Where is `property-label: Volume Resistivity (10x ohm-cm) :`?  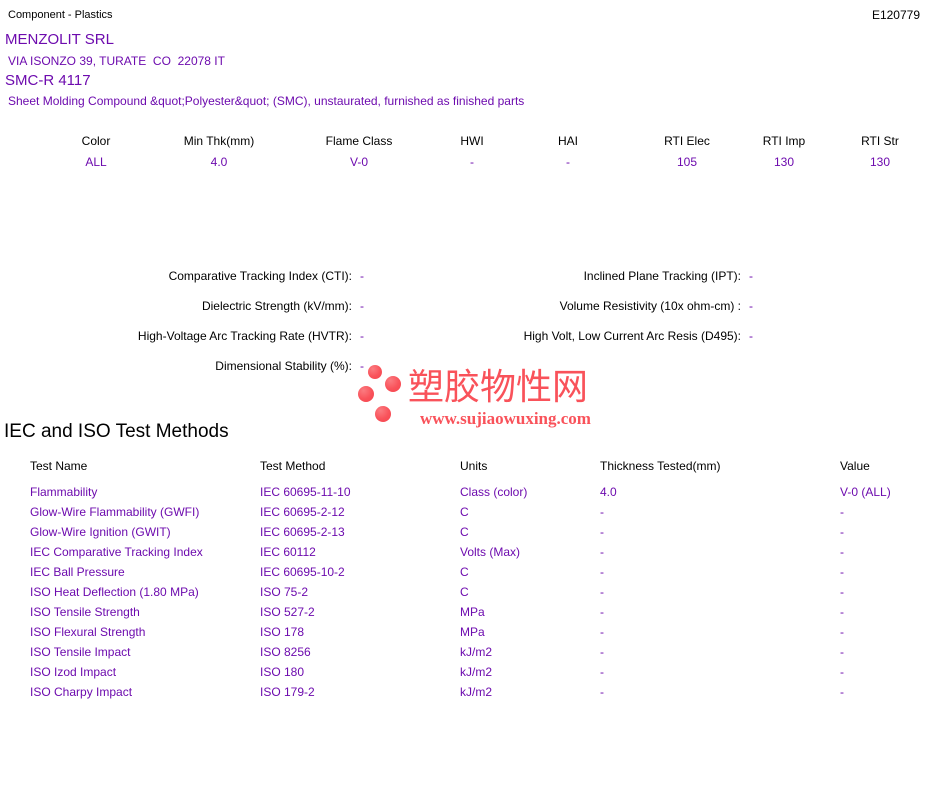
property-label: Volume Resistivity (10x ohm-cm) : is located at coordinates (650, 306).